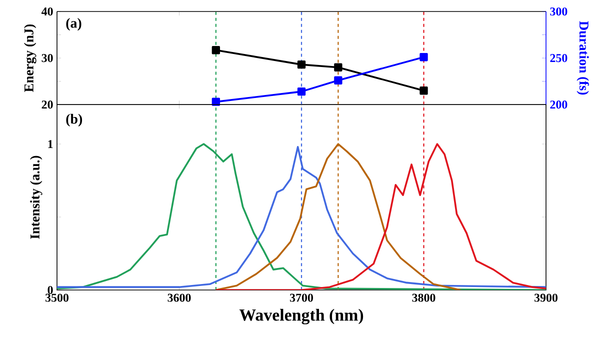  What do you see at coordinates (47, 104) in the screenshot?
I see `y-tick-label: 20` at bounding box center [47, 104].